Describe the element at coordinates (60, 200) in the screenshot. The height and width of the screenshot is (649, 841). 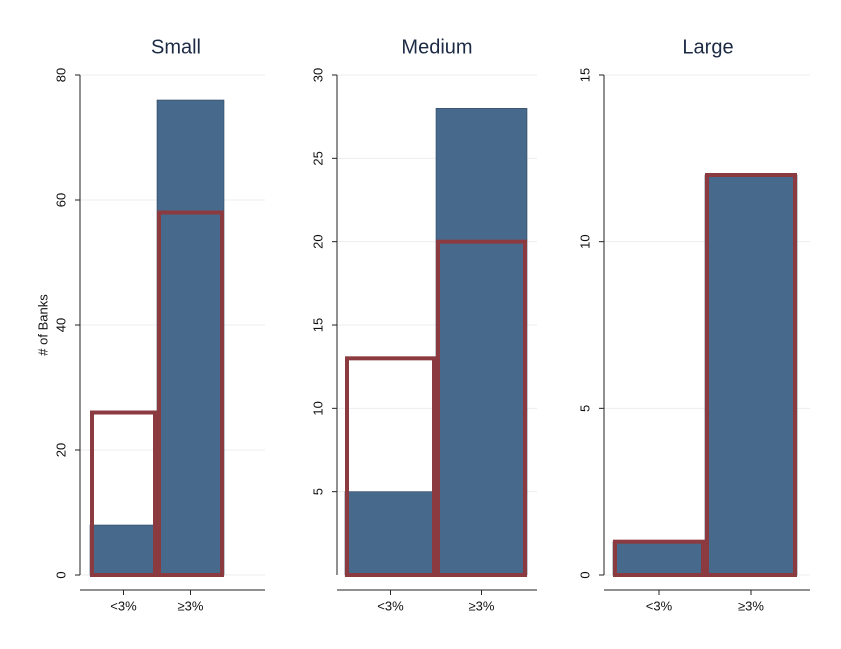
I see `y-tick-label: 60` at that location.